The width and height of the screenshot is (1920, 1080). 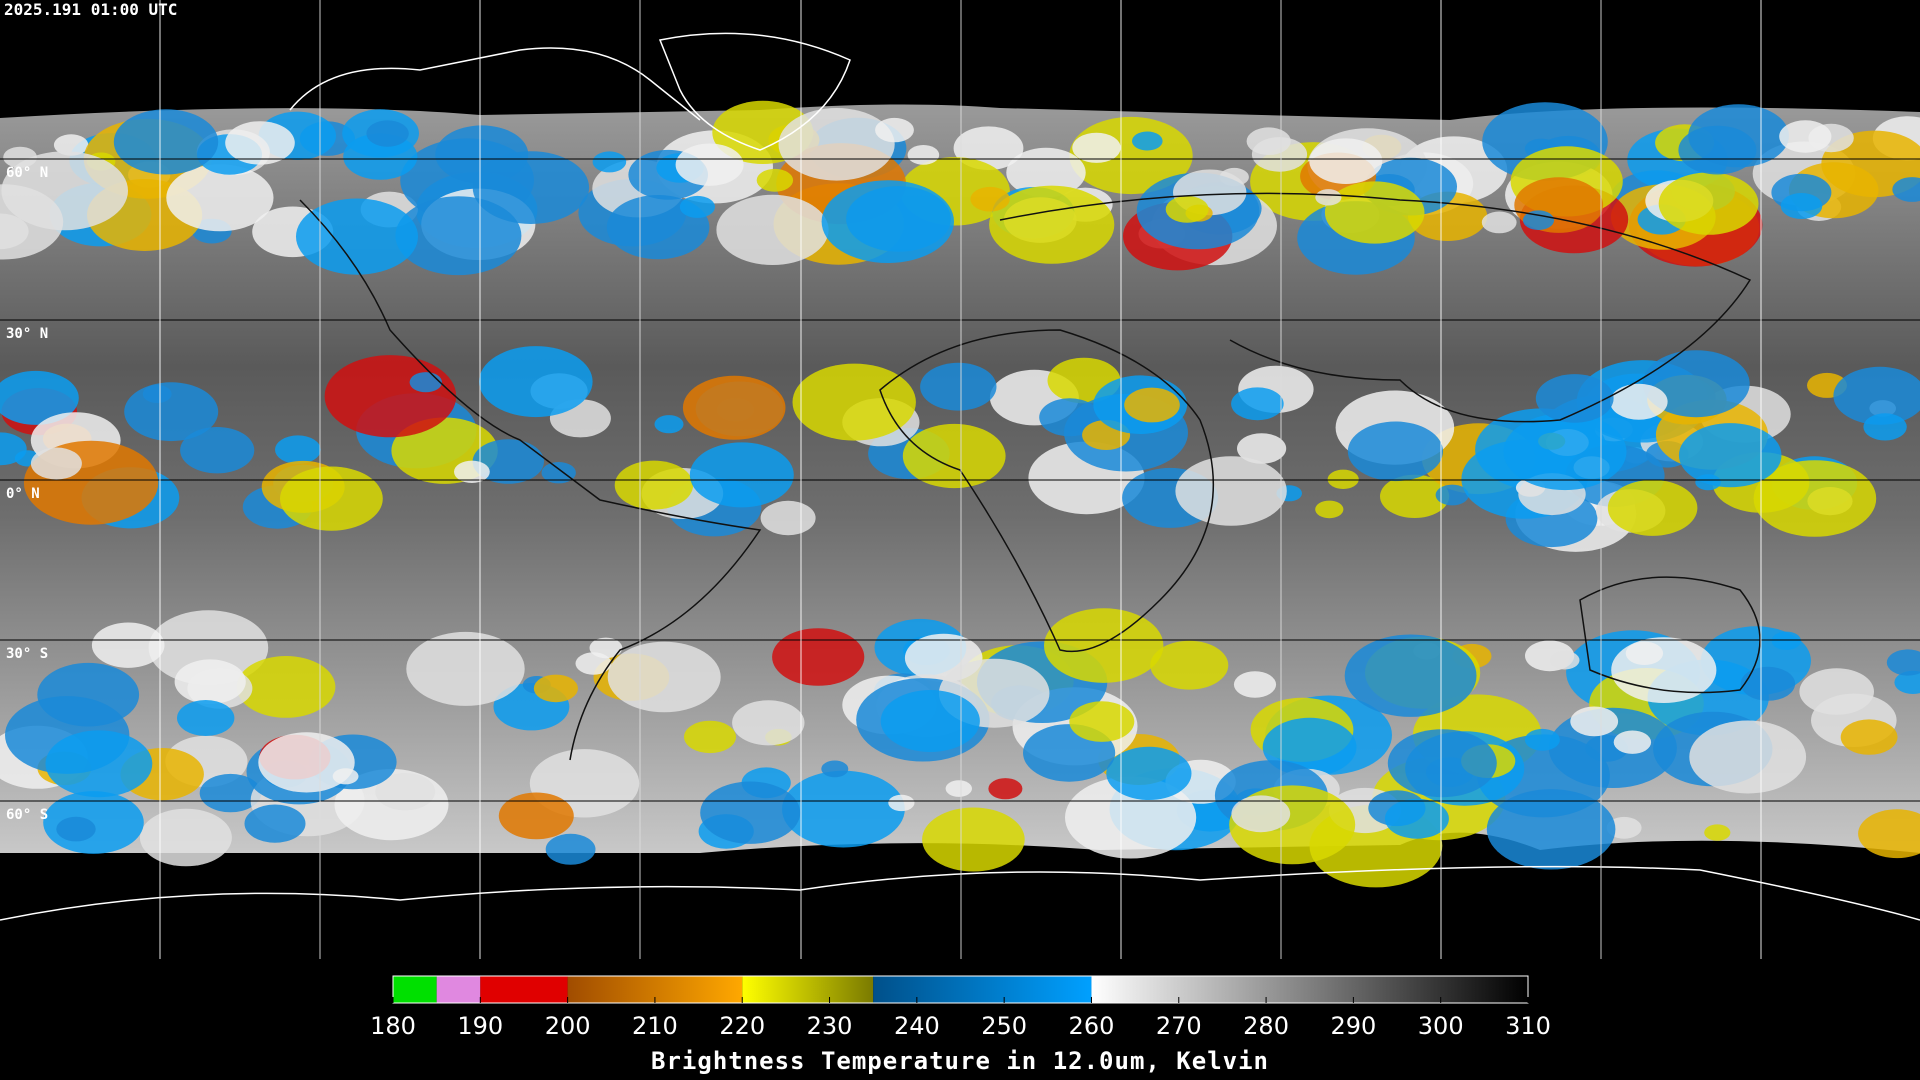 What do you see at coordinates (655, 1026) in the screenshot?
I see `colorbar-tick-label: 210` at bounding box center [655, 1026].